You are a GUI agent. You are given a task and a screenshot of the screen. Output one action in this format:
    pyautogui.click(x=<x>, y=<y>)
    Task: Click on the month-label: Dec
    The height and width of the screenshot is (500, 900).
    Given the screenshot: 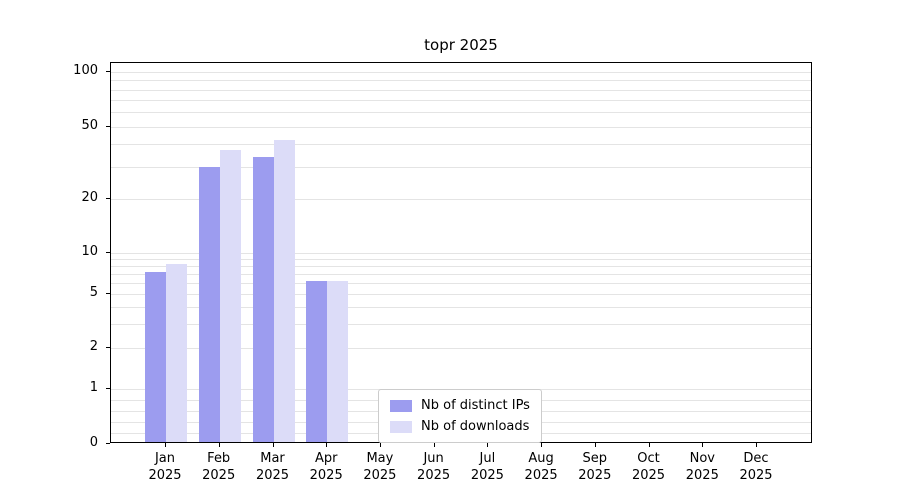 What is the action you would take?
    pyautogui.click(x=756, y=458)
    